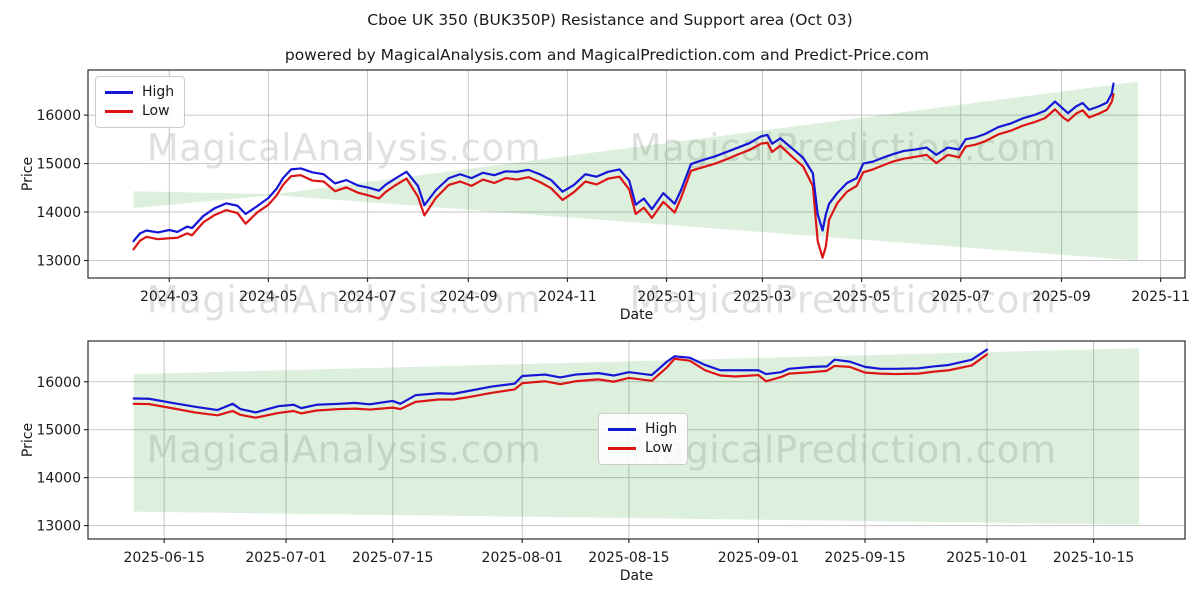 This screenshot has width=1200, height=600. What do you see at coordinates (163, 558) in the screenshot?
I see `x-tick-label: 2025-06-15` at bounding box center [163, 558].